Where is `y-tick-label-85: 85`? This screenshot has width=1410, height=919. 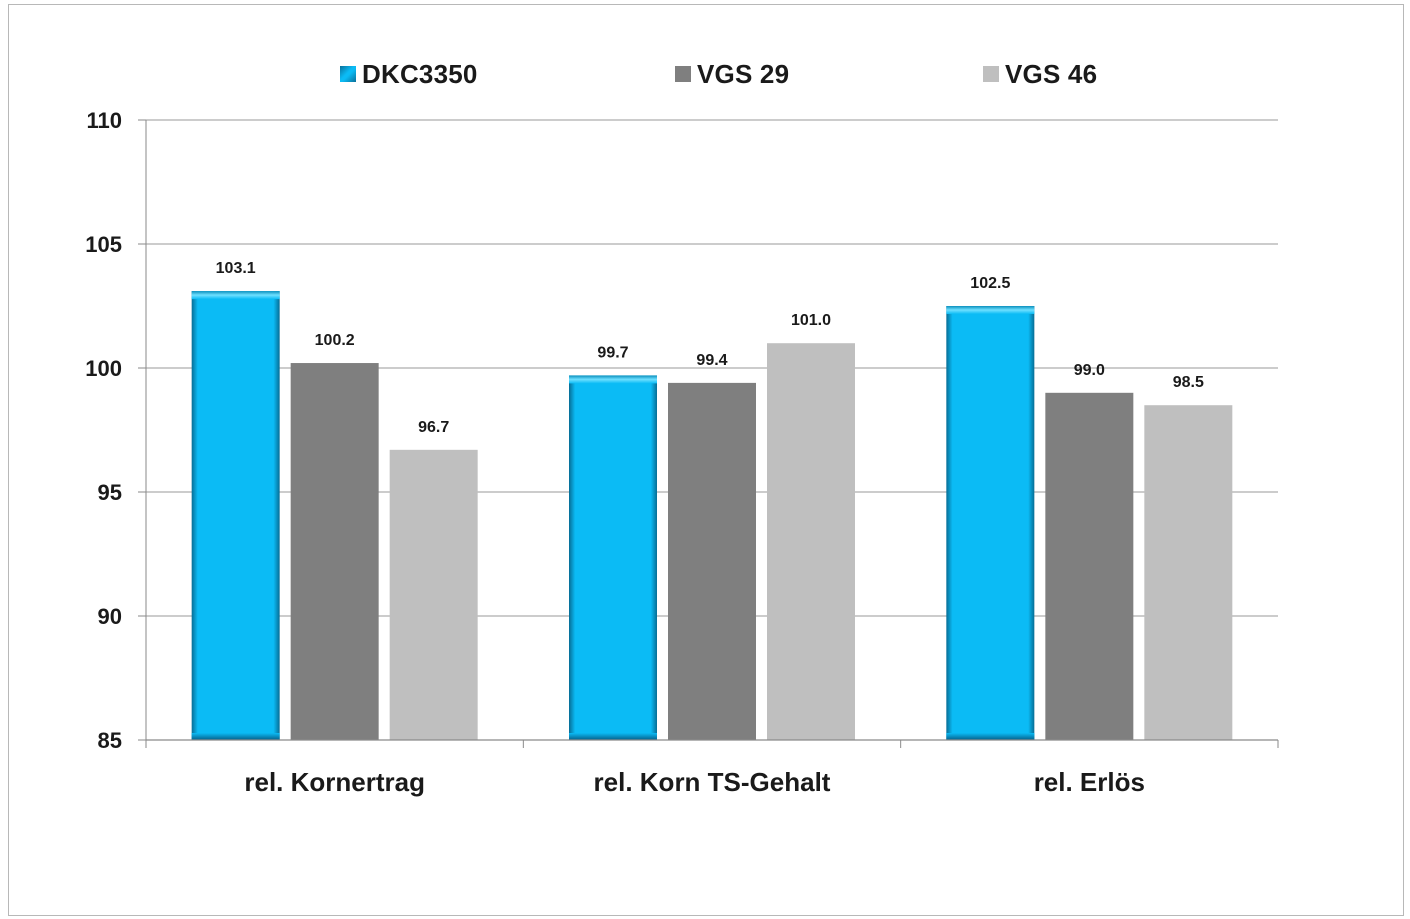 y-tick-label-85: 85 is located at coordinates (110, 740).